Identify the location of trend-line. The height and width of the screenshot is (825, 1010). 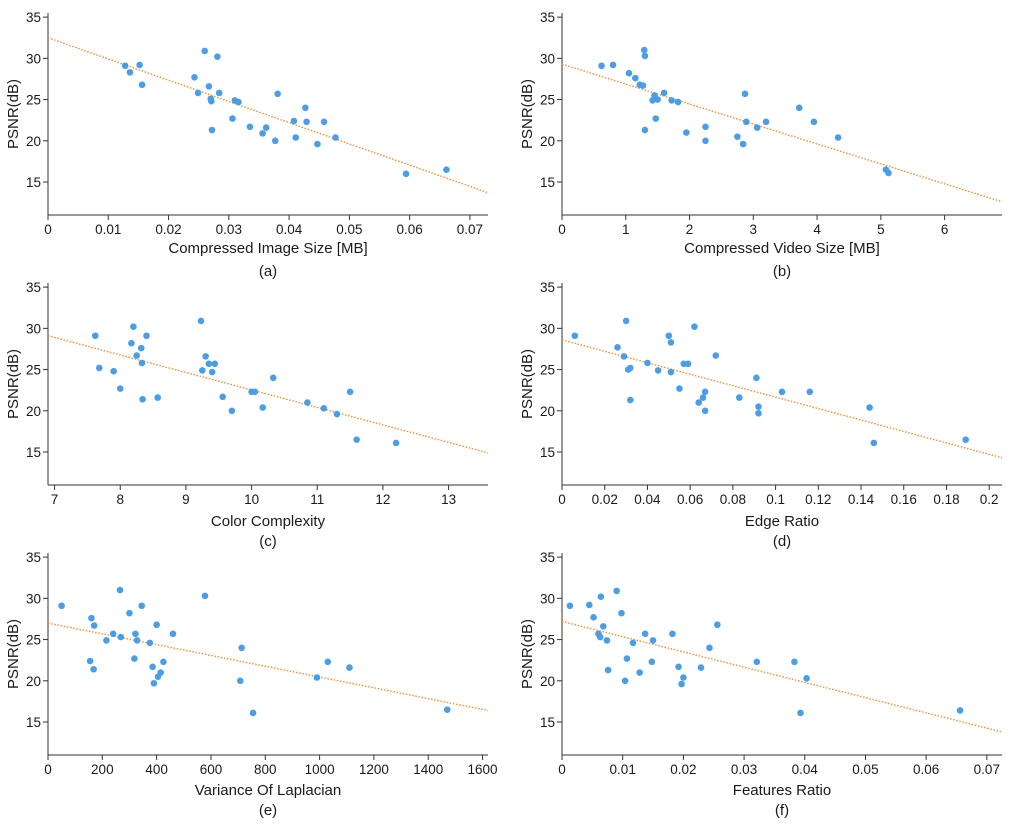
(782, 133).